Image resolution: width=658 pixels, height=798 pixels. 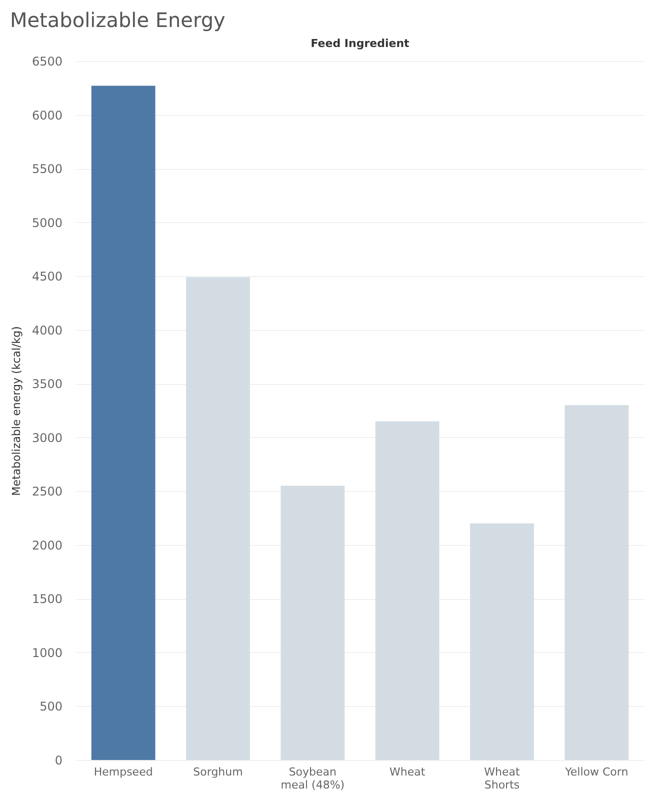 What do you see at coordinates (47, 330) in the screenshot?
I see `y-tick-label: 4000` at bounding box center [47, 330].